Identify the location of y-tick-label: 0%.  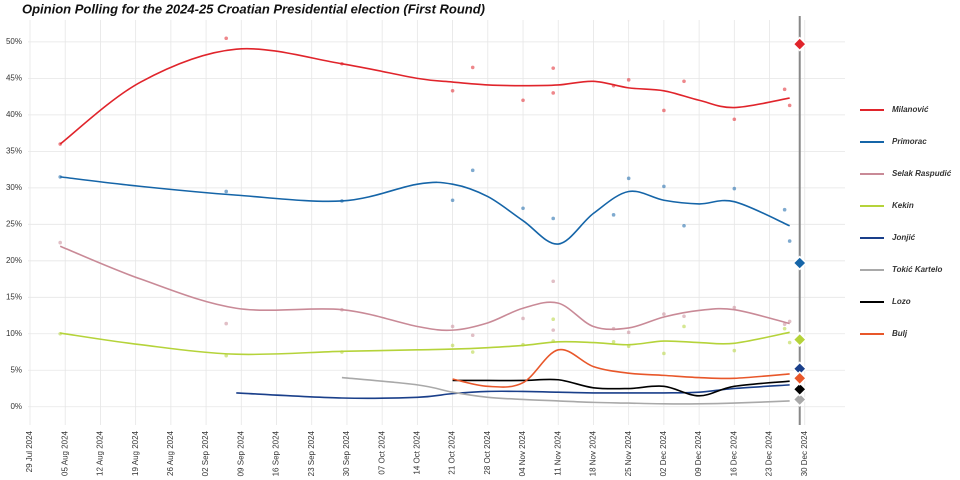
(16, 406).